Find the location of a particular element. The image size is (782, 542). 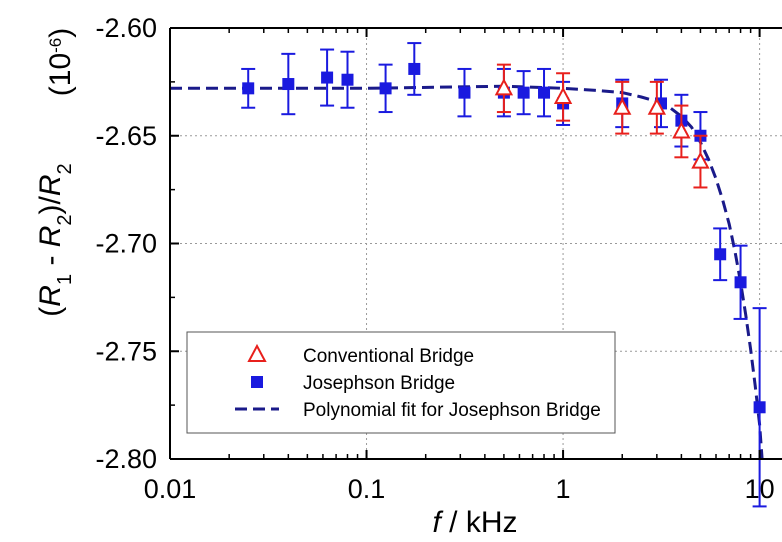

y-tick-label: -2.60 is located at coordinates (126, 28).